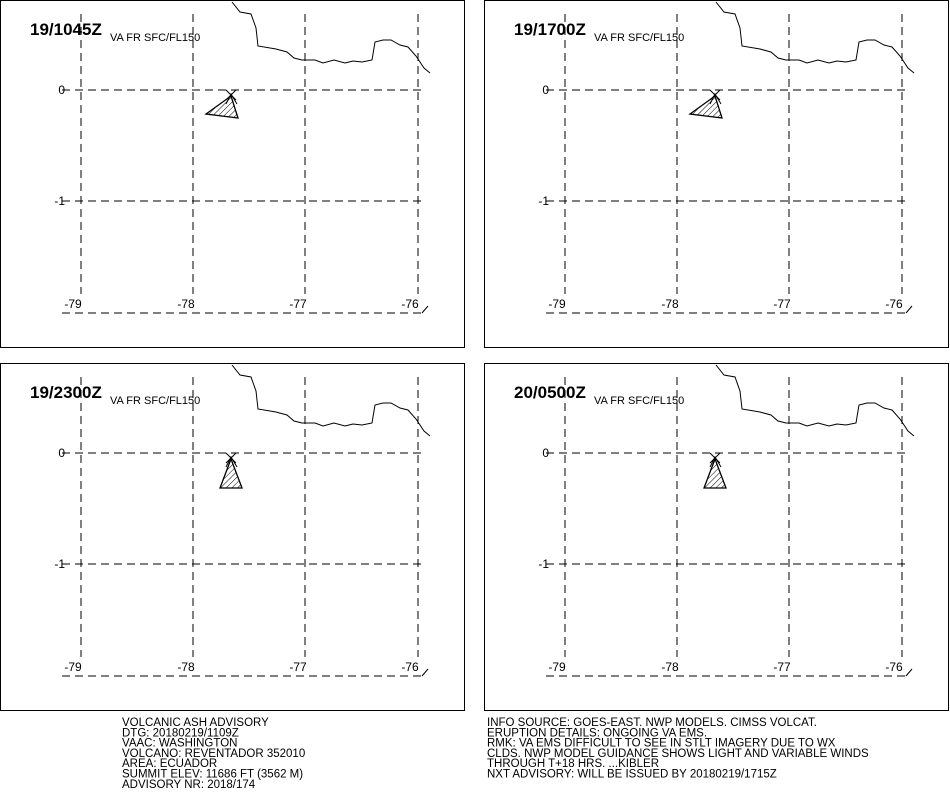  What do you see at coordinates (550, 392) in the screenshot?
I see `panel-title: 20/0500Z` at bounding box center [550, 392].